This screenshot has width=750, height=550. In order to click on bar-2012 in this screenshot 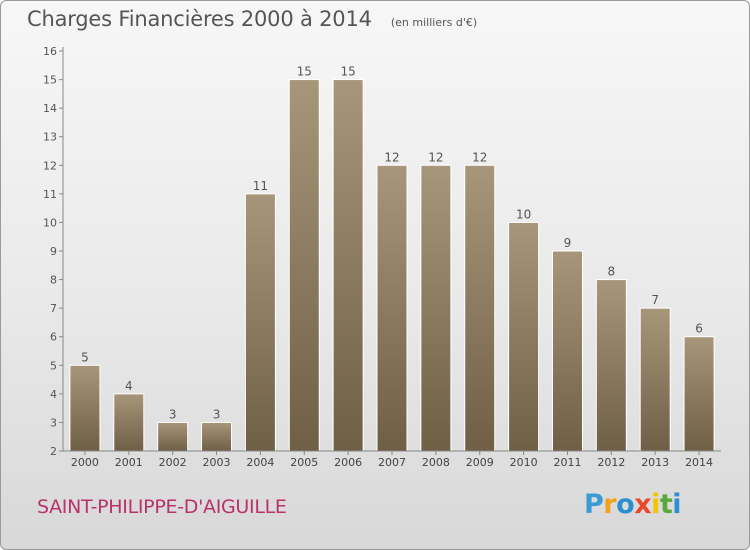, I will do `click(611, 365)`.